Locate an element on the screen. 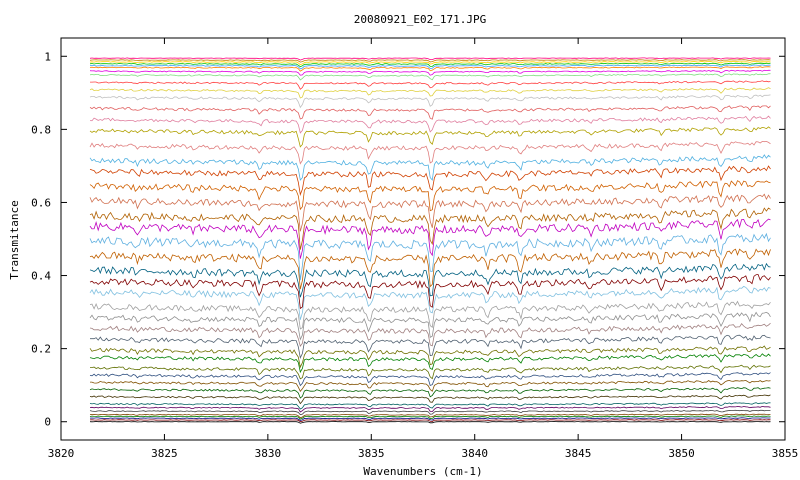 Image resolution: width=800 pixels, height=480 pixels. x-tick-label: 3855 is located at coordinates (785, 453).